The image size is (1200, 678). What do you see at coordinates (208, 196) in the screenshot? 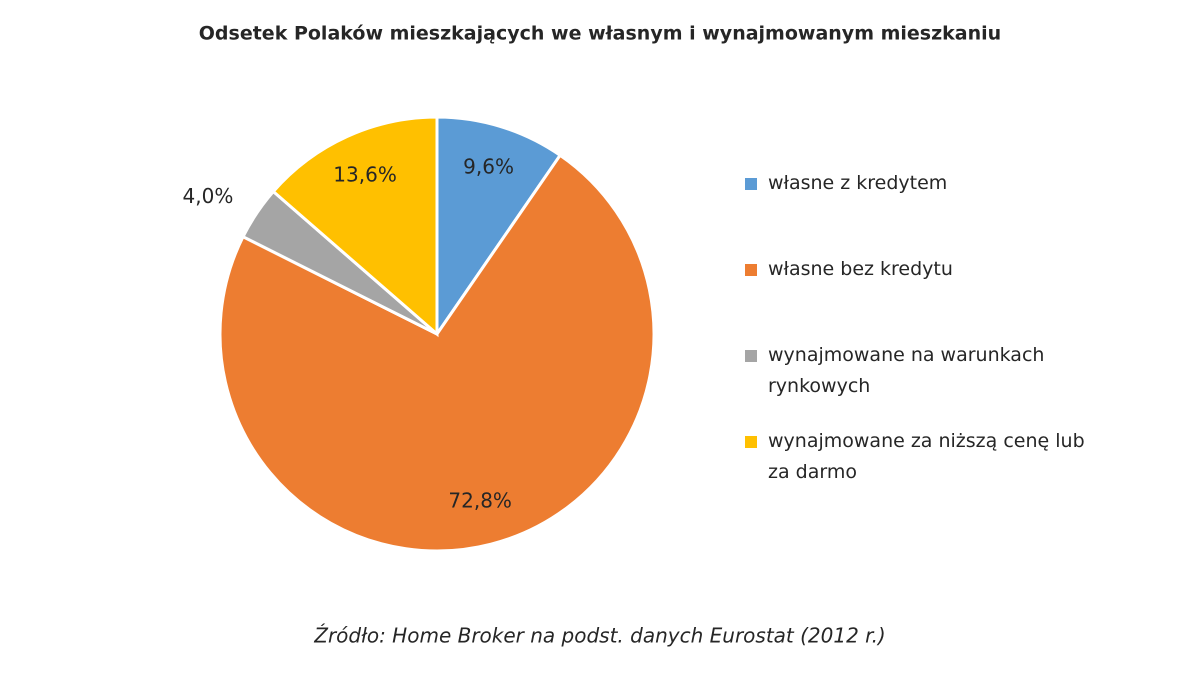
I see `data-label: 4,0%` at bounding box center [208, 196].